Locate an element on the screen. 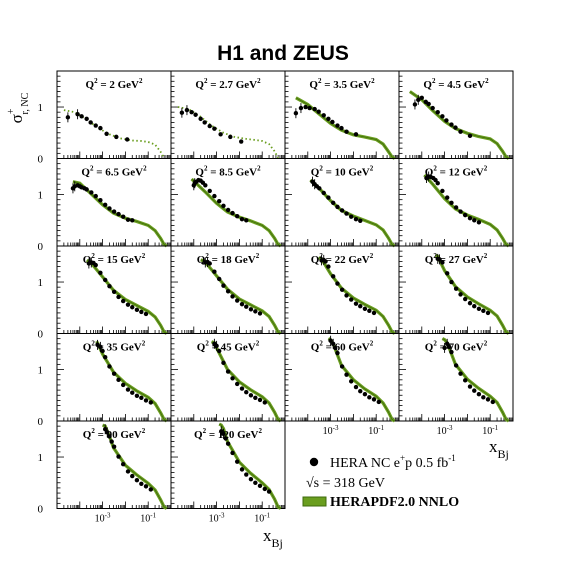  panel-q2-label: Q2 = 60 GeV2 is located at coordinates (342, 347).